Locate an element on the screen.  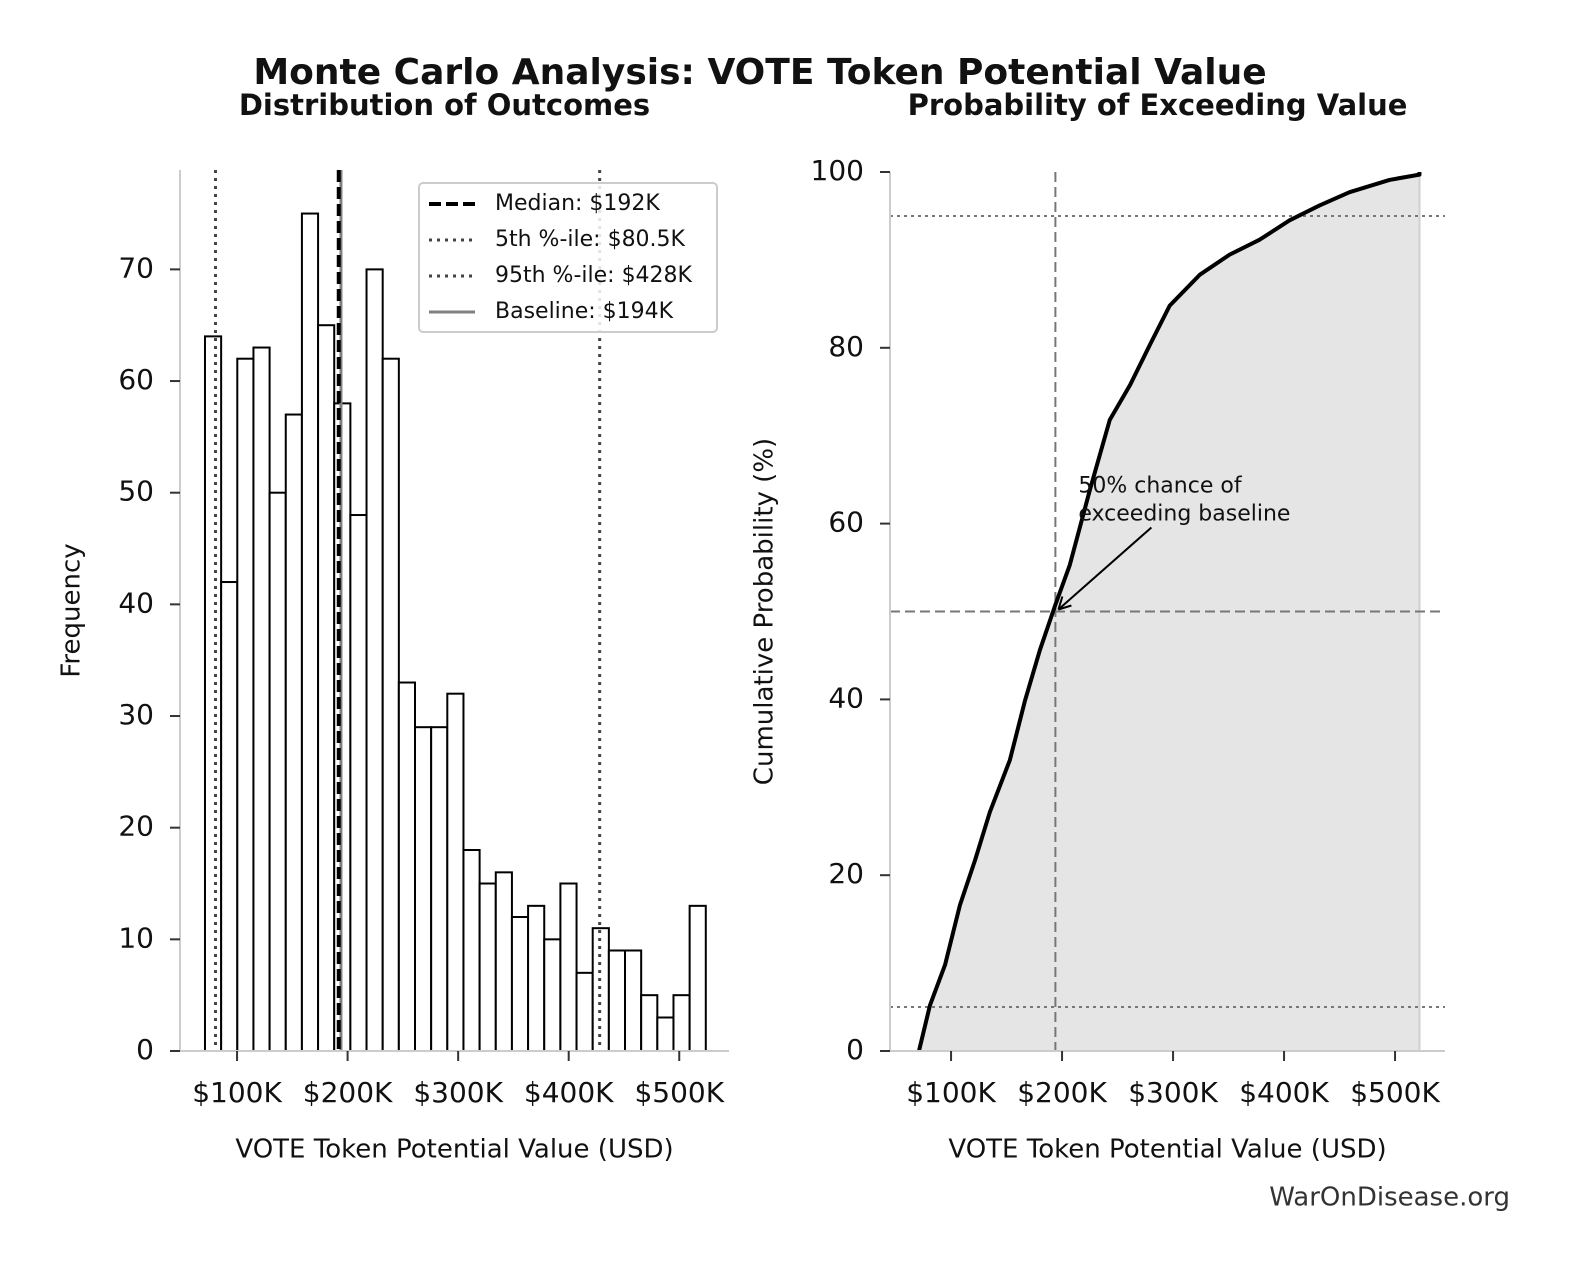
y-tick-label: 30 is located at coordinates (136, 714).